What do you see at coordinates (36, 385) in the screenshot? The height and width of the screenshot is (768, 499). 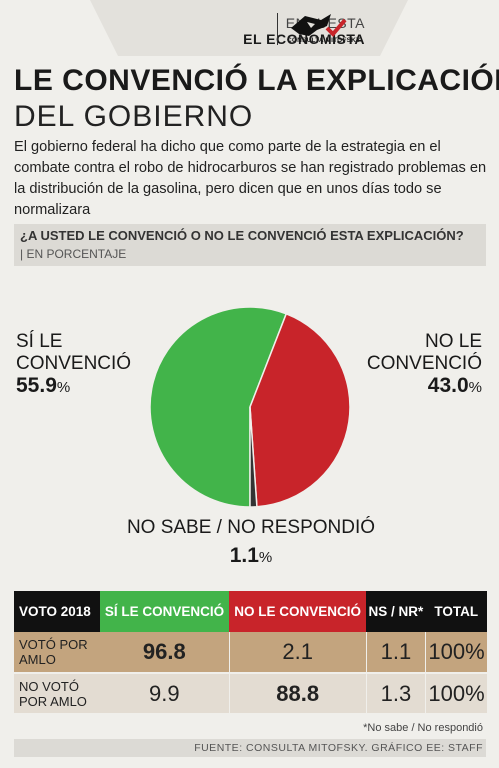 I see `label-yes-value: 55.9` at bounding box center [36, 385].